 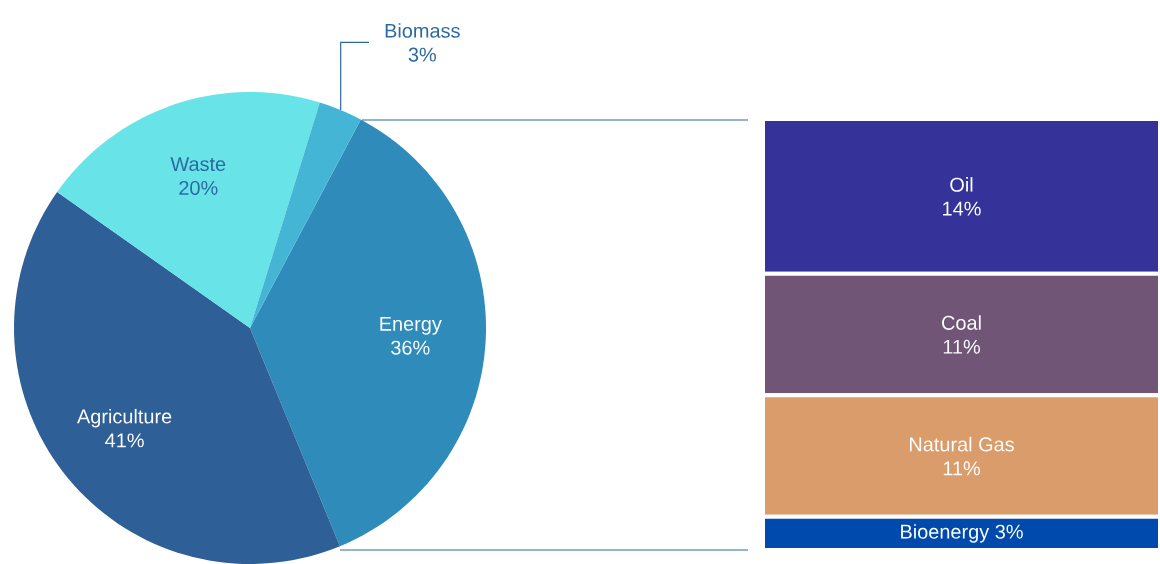 What do you see at coordinates (961, 184) in the screenshot?
I see `series-label: Oil` at bounding box center [961, 184].